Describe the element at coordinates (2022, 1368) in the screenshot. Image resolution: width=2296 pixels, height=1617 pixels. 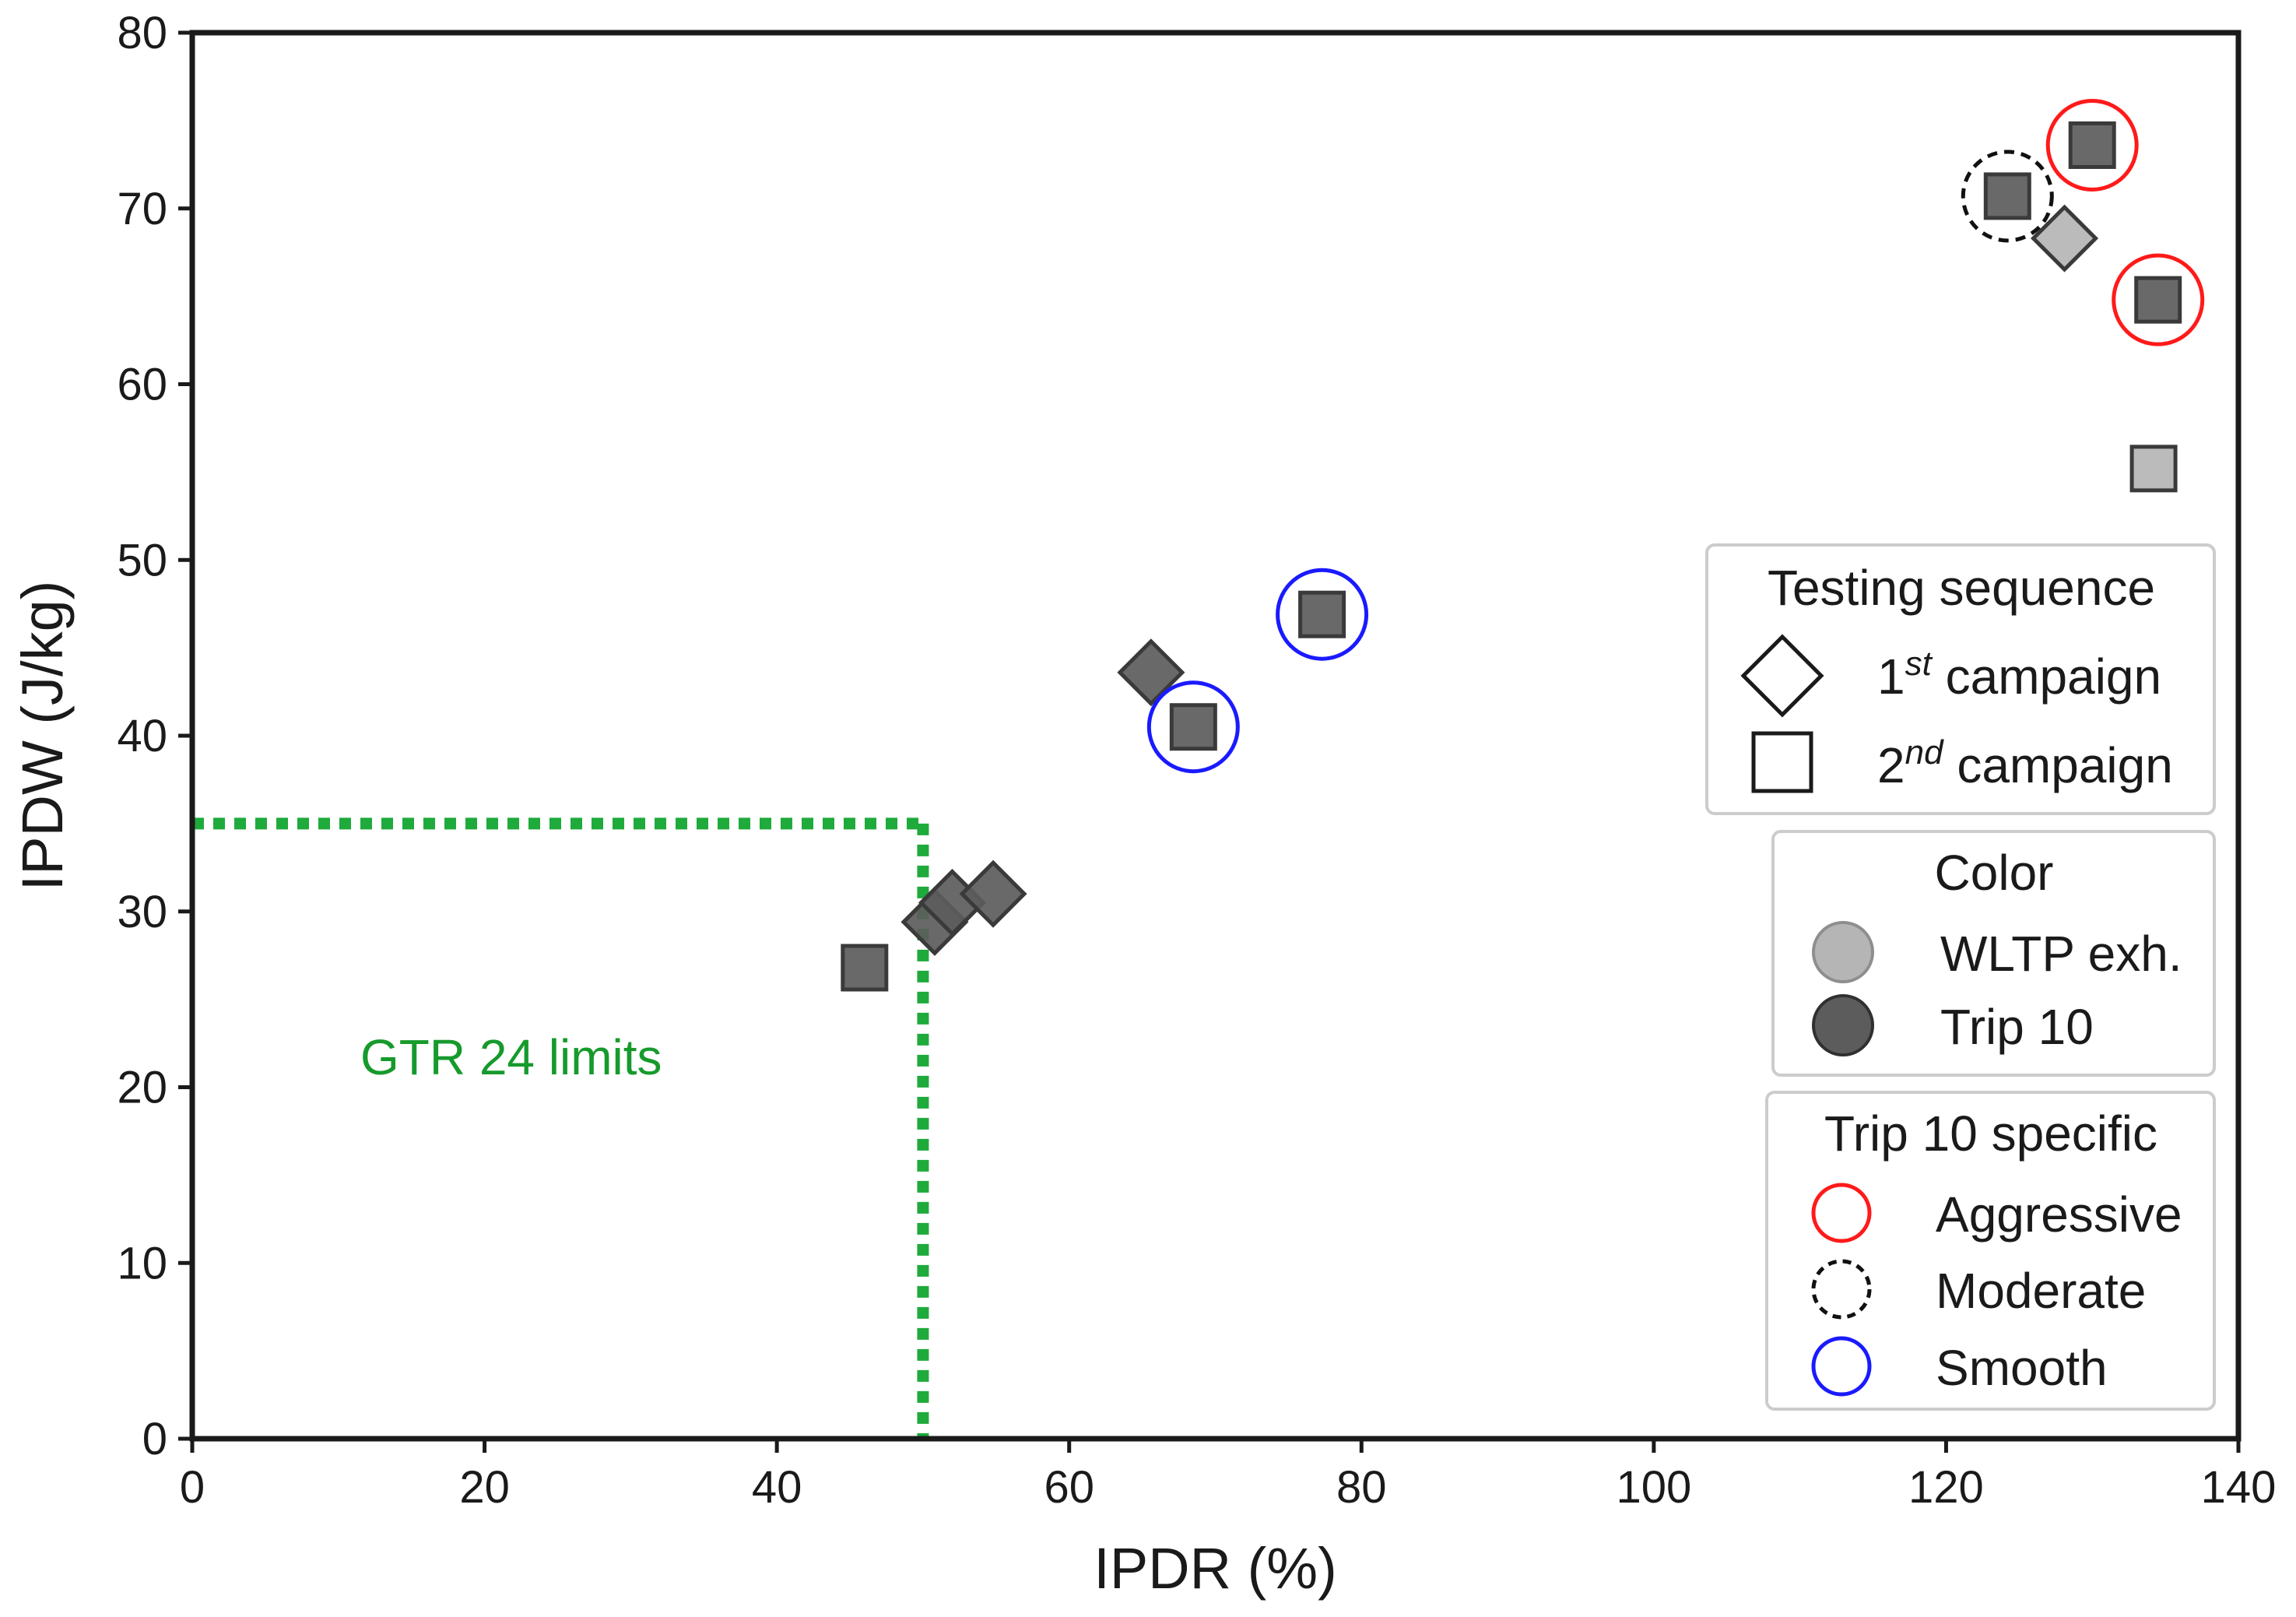
I see `legend-label-smooth: Smooth` at that location.